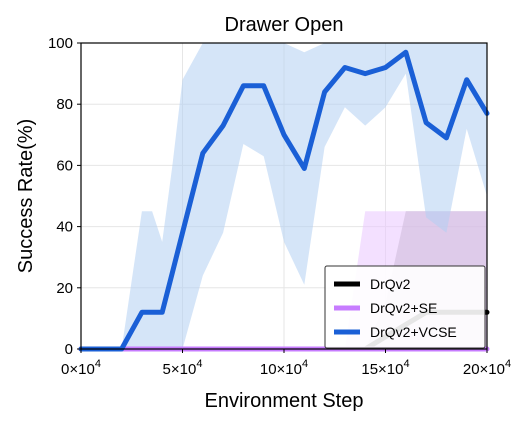 This screenshot has height=430, width=532. I want to click on x-tick-label: 5×10⁴, so click(183, 368).